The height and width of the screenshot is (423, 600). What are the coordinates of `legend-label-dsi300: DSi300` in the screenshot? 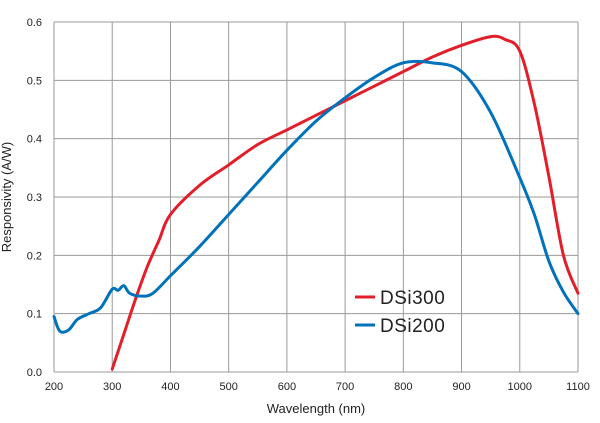 It's located at (412, 298).